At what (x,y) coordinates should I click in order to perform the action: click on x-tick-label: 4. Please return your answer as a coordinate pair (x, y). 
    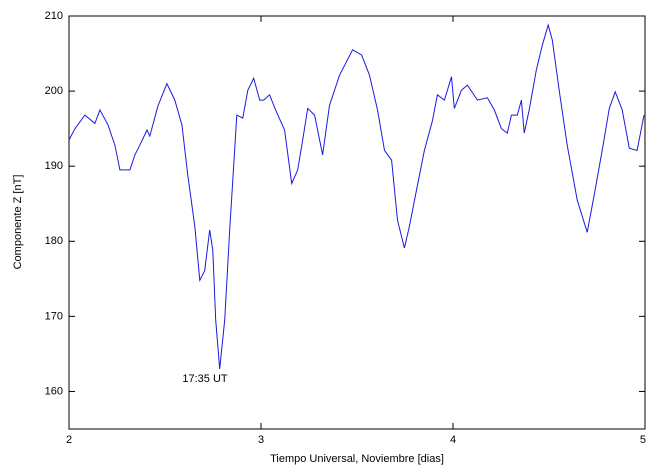
    Looking at the image, I should click on (453, 440).